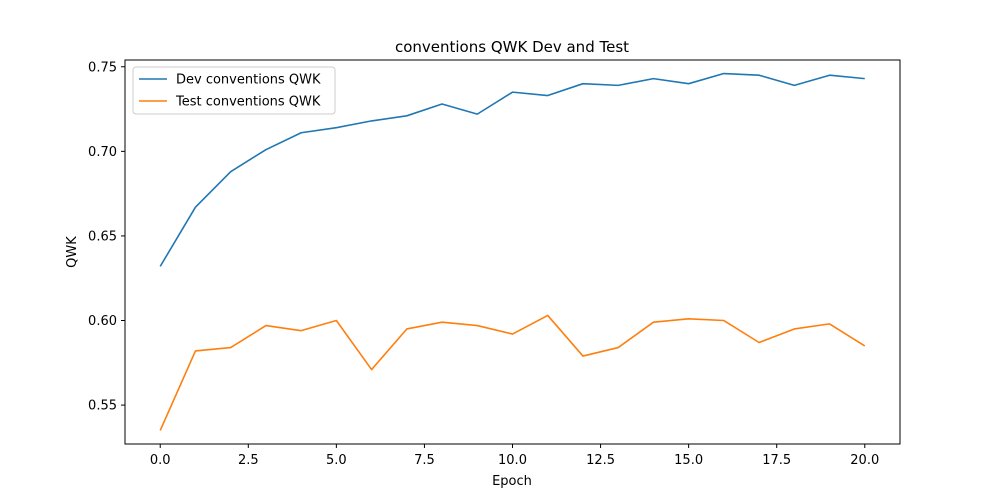  I want to click on chart-title: conventions QWK Dev and Test, so click(512, 47).